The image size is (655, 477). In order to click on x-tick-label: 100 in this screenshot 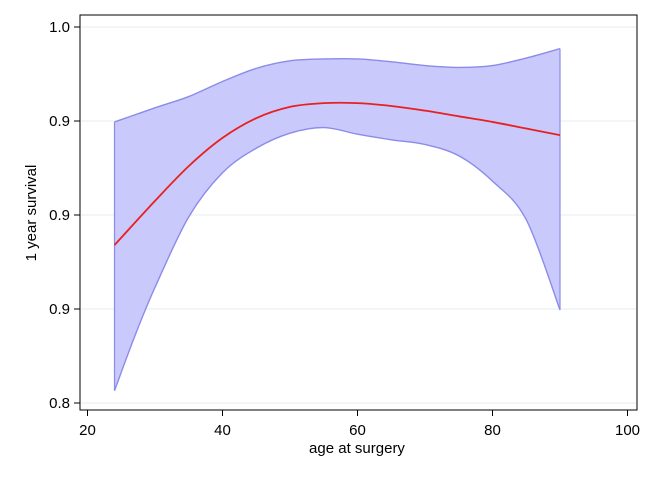, I will do `click(627, 430)`.